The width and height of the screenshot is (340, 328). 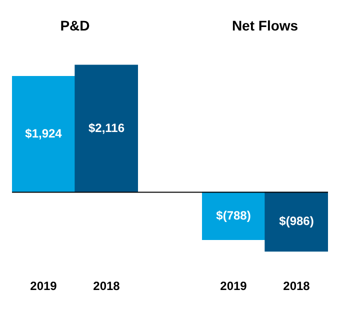 What do you see at coordinates (43, 133) in the screenshot?
I see `data-label: $1,924` at bounding box center [43, 133].